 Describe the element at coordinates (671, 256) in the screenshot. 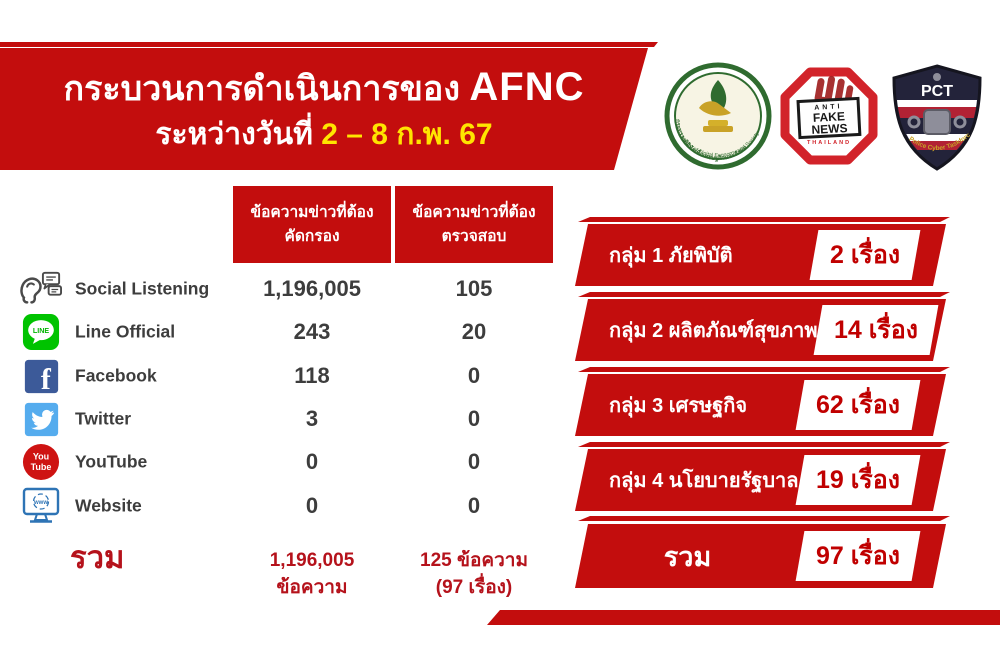

I see `group1-label: กลุ่ม 1 ภัยพิบัติ` at that location.